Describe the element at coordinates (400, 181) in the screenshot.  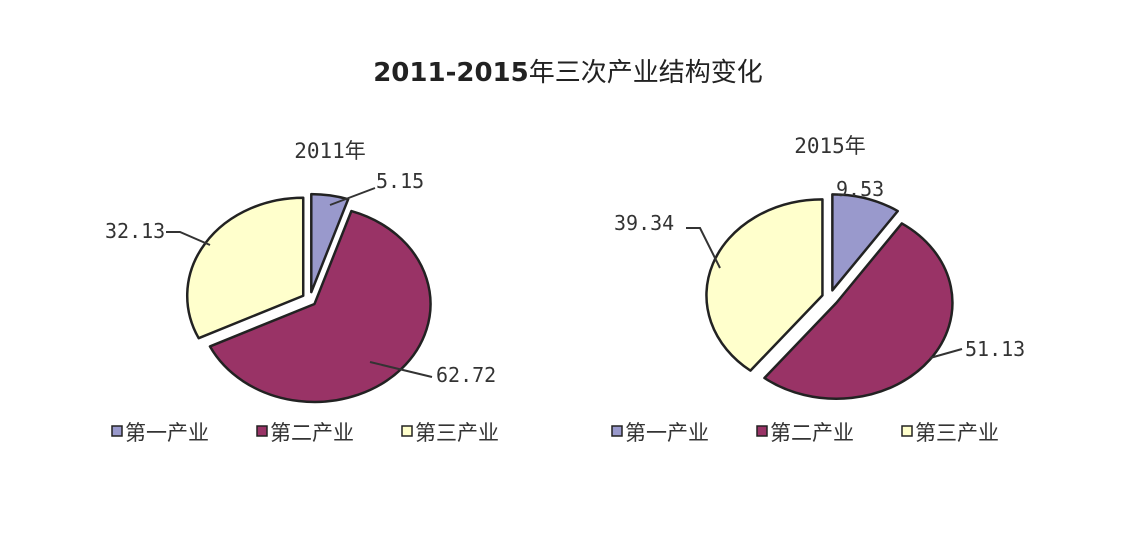
I see `data-label: 5.15` at that location.